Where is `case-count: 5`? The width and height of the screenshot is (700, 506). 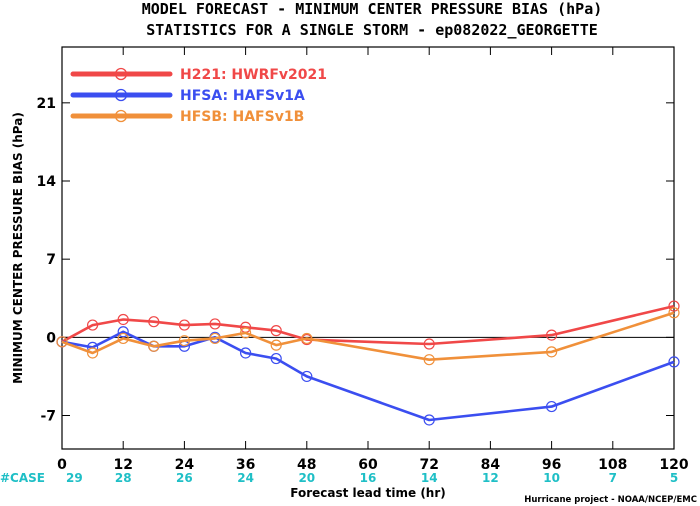
case-count: 5 is located at coordinates (674, 478).